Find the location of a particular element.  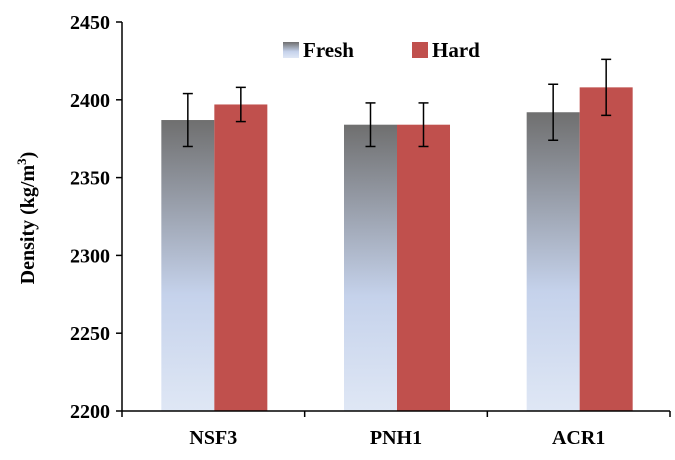

legend-swatch-hard is located at coordinates (420, 50).